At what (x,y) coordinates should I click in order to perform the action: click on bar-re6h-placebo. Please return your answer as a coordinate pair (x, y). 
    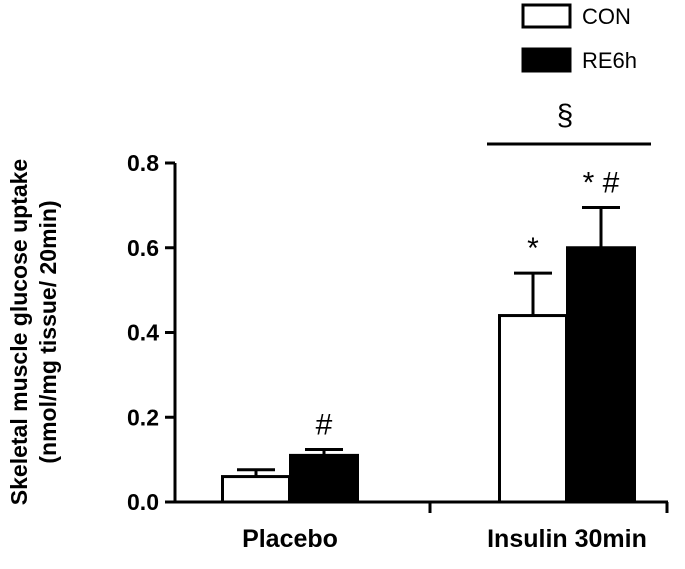
    Looking at the image, I should click on (324, 478).